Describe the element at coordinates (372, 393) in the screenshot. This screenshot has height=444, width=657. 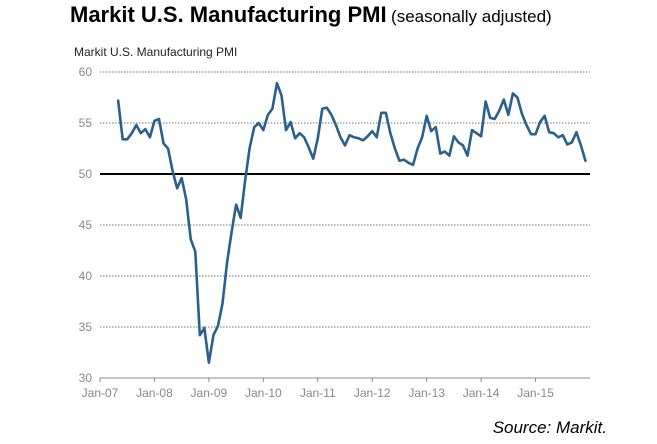
I see `x-tick-label-Jan-12: Jan-12` at that location.